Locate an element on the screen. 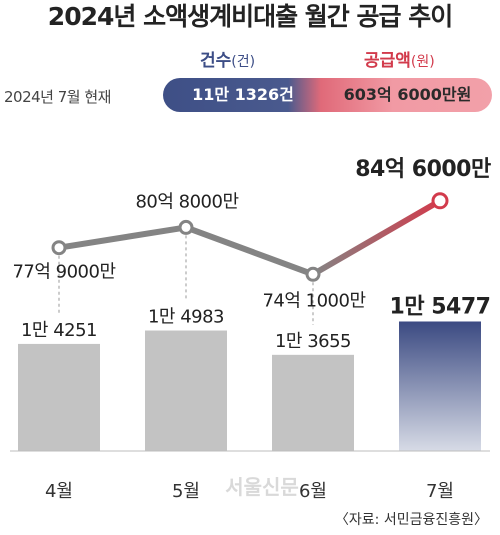 Image resolution: width=500 pixels, height=535 pixels. as-of-label: 2024년 7월 현재 is located at coordinates (57, 97).